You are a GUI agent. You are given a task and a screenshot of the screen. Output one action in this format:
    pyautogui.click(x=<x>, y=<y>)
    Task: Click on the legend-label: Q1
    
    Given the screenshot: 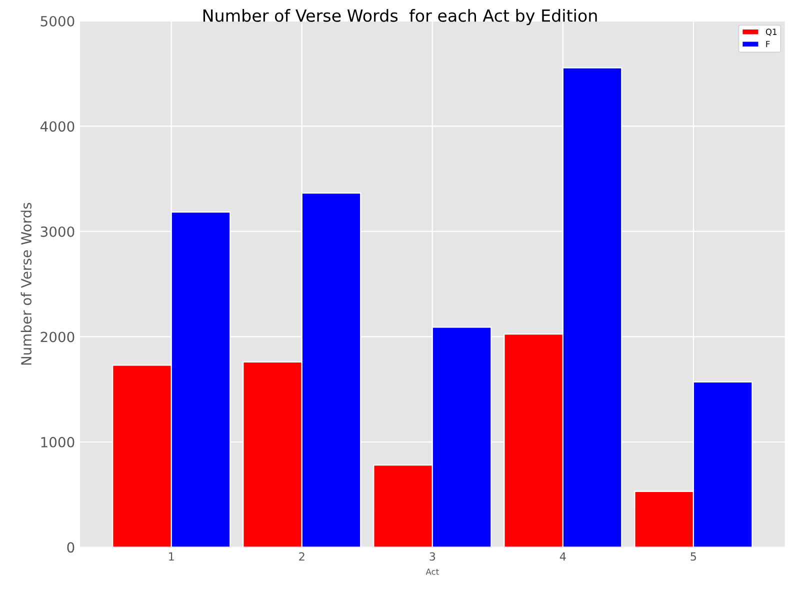 What is the action you would take?
    pyautogui.click(x=771, y=32)
    